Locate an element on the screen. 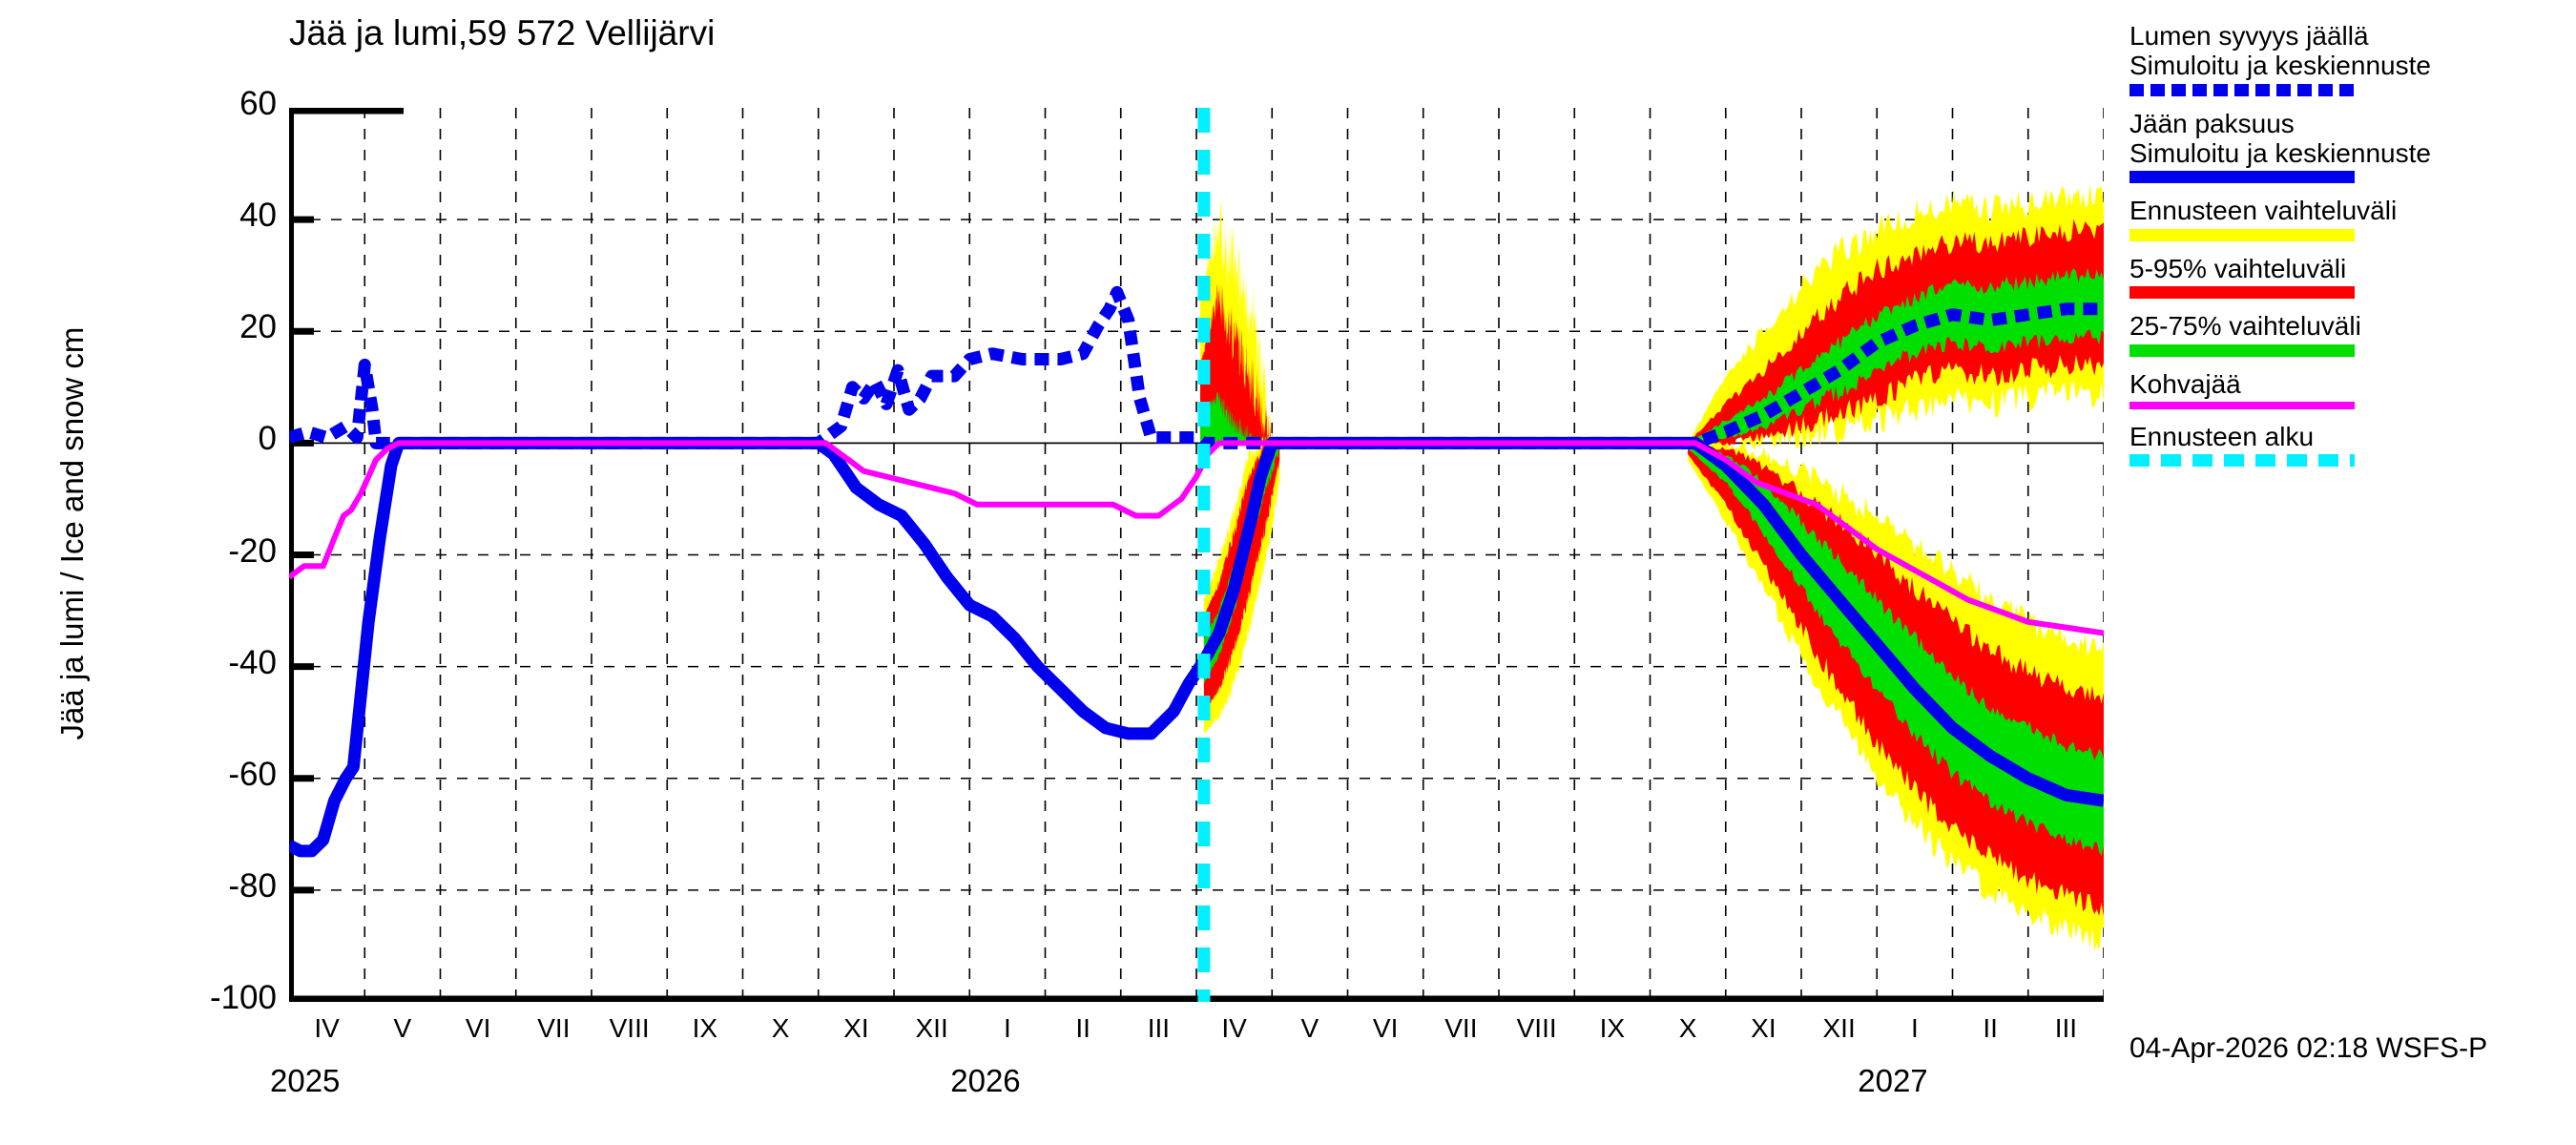 The image size is (2576, 1145). y-tick-label: -100 is located at coordinates (243, 997).